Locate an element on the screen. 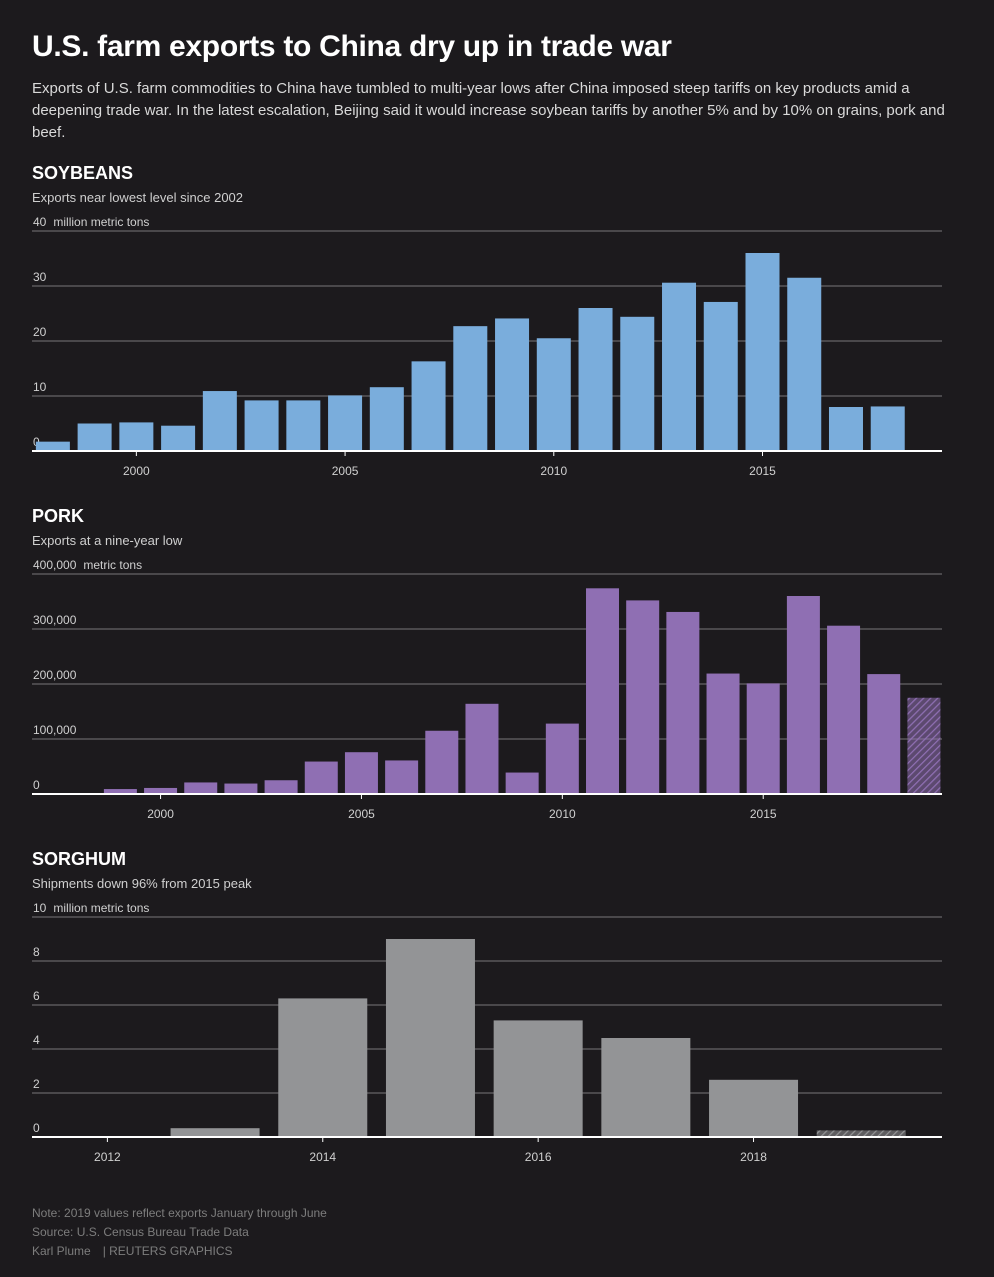 This screenshot has height=1277, width=994. soybeans-xtick-label: 2015 is located at coordinates (762, 471).